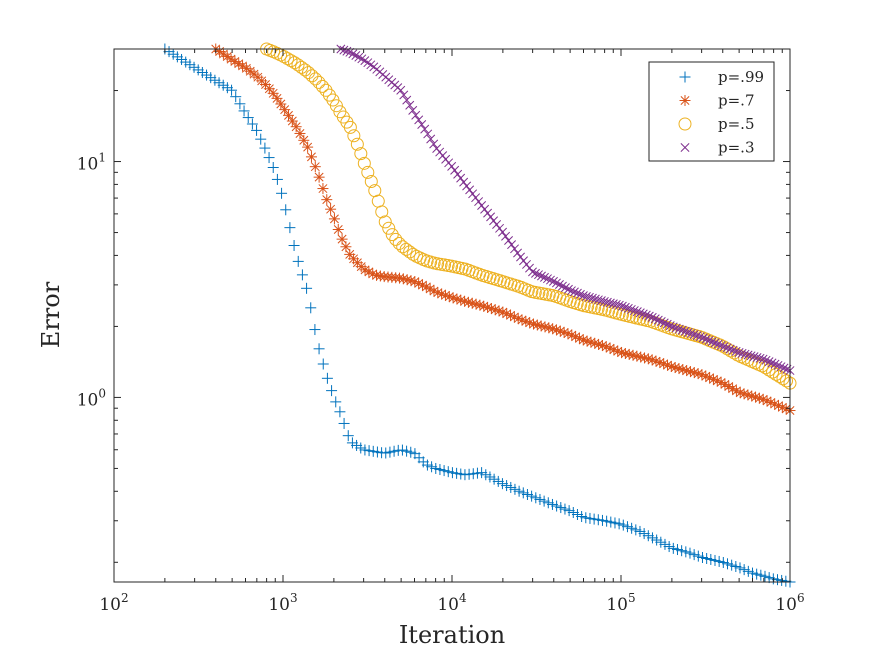  Describe the element at coordinates (721, 112) in the screenshot. I see `legend-entries: p=.99 p=.7 p=.5 p=.3` at that location.